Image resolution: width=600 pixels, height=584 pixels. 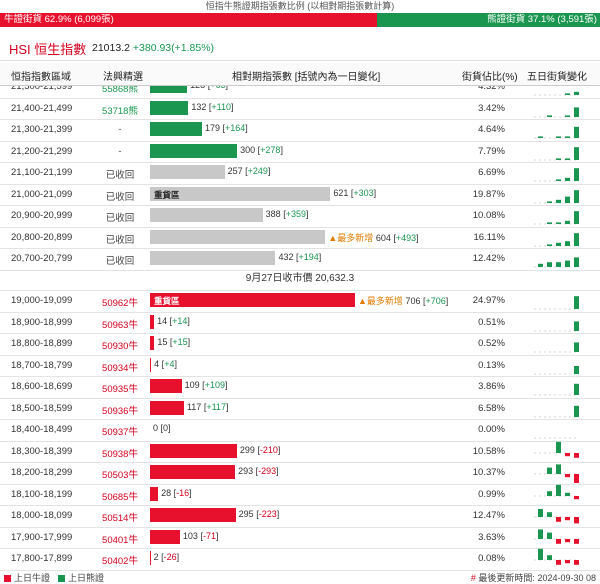 I want to click on contracts-bar-area: 28 [-16], so click(x=300, y=493).